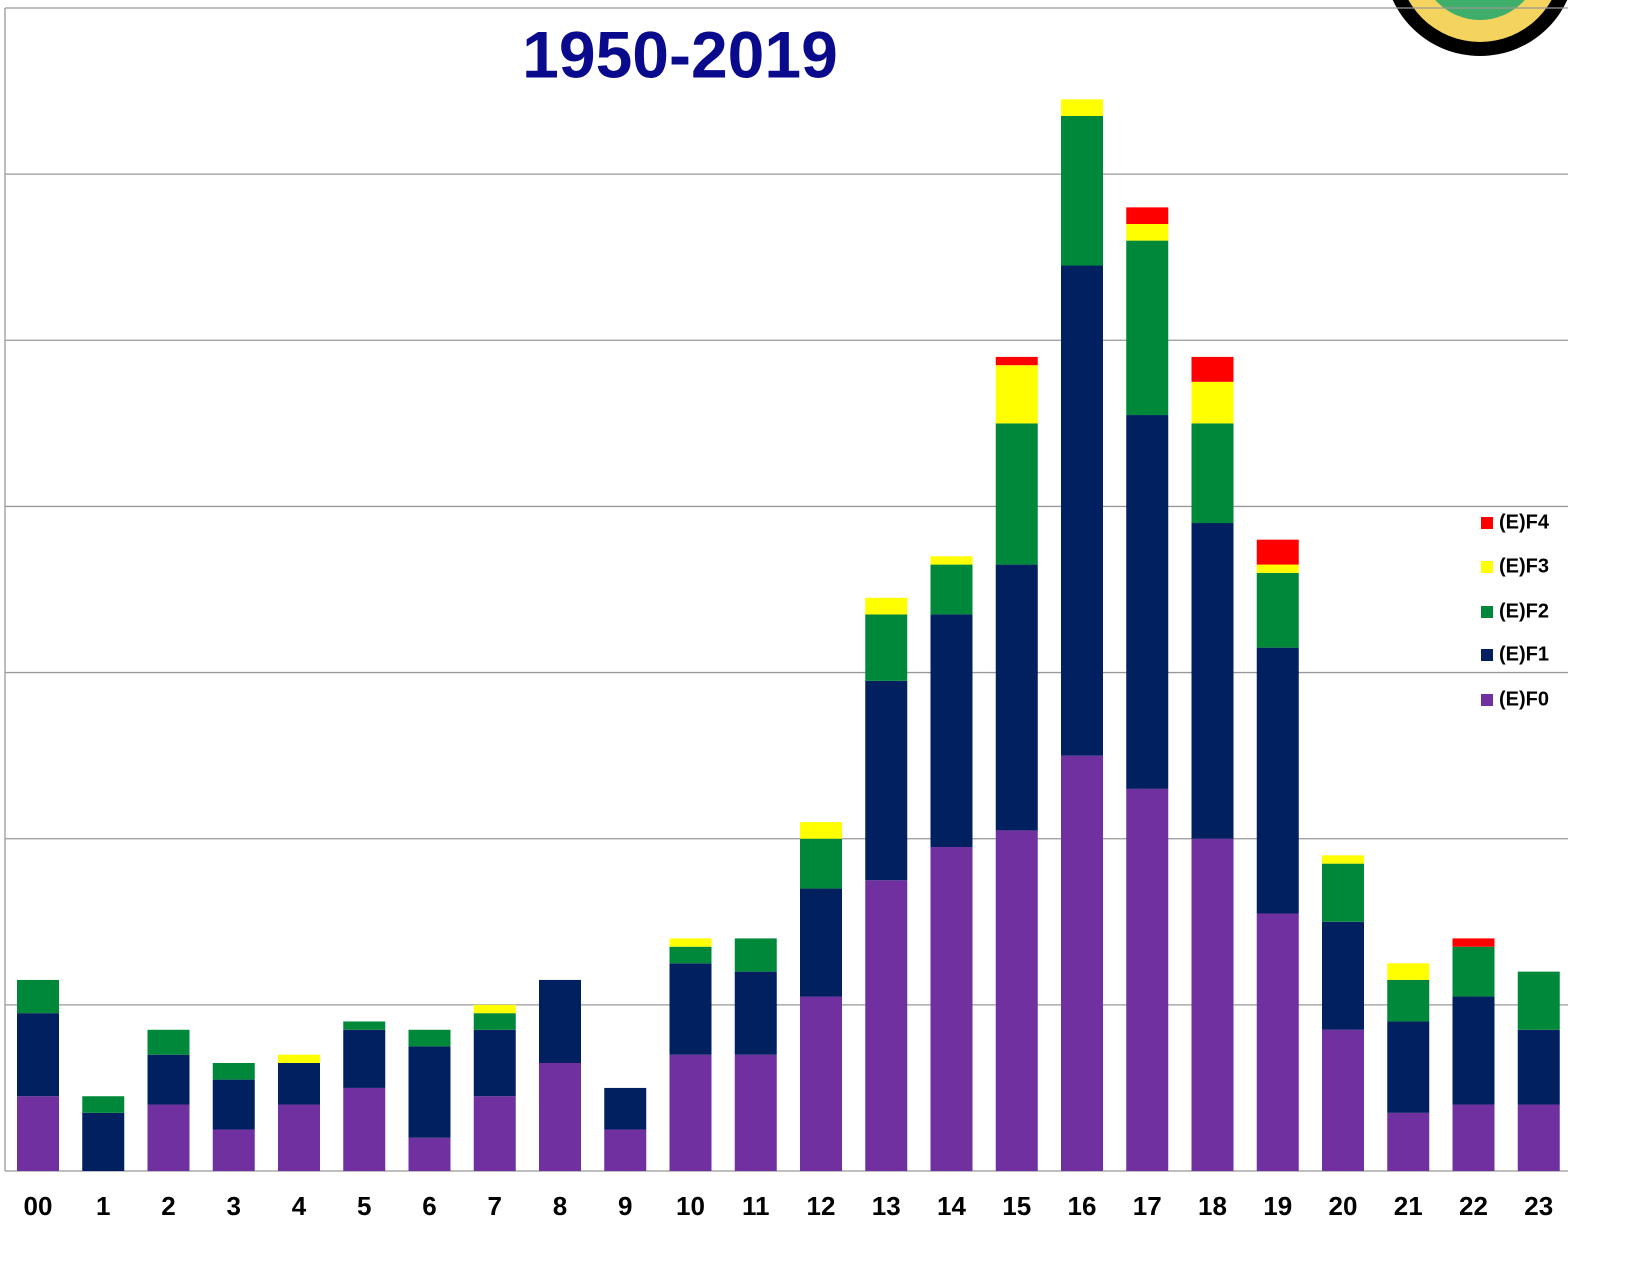  Describe the element at coordinates (1524, 566) in the screenshot. I see `legend-label: (E)F3` at that location.